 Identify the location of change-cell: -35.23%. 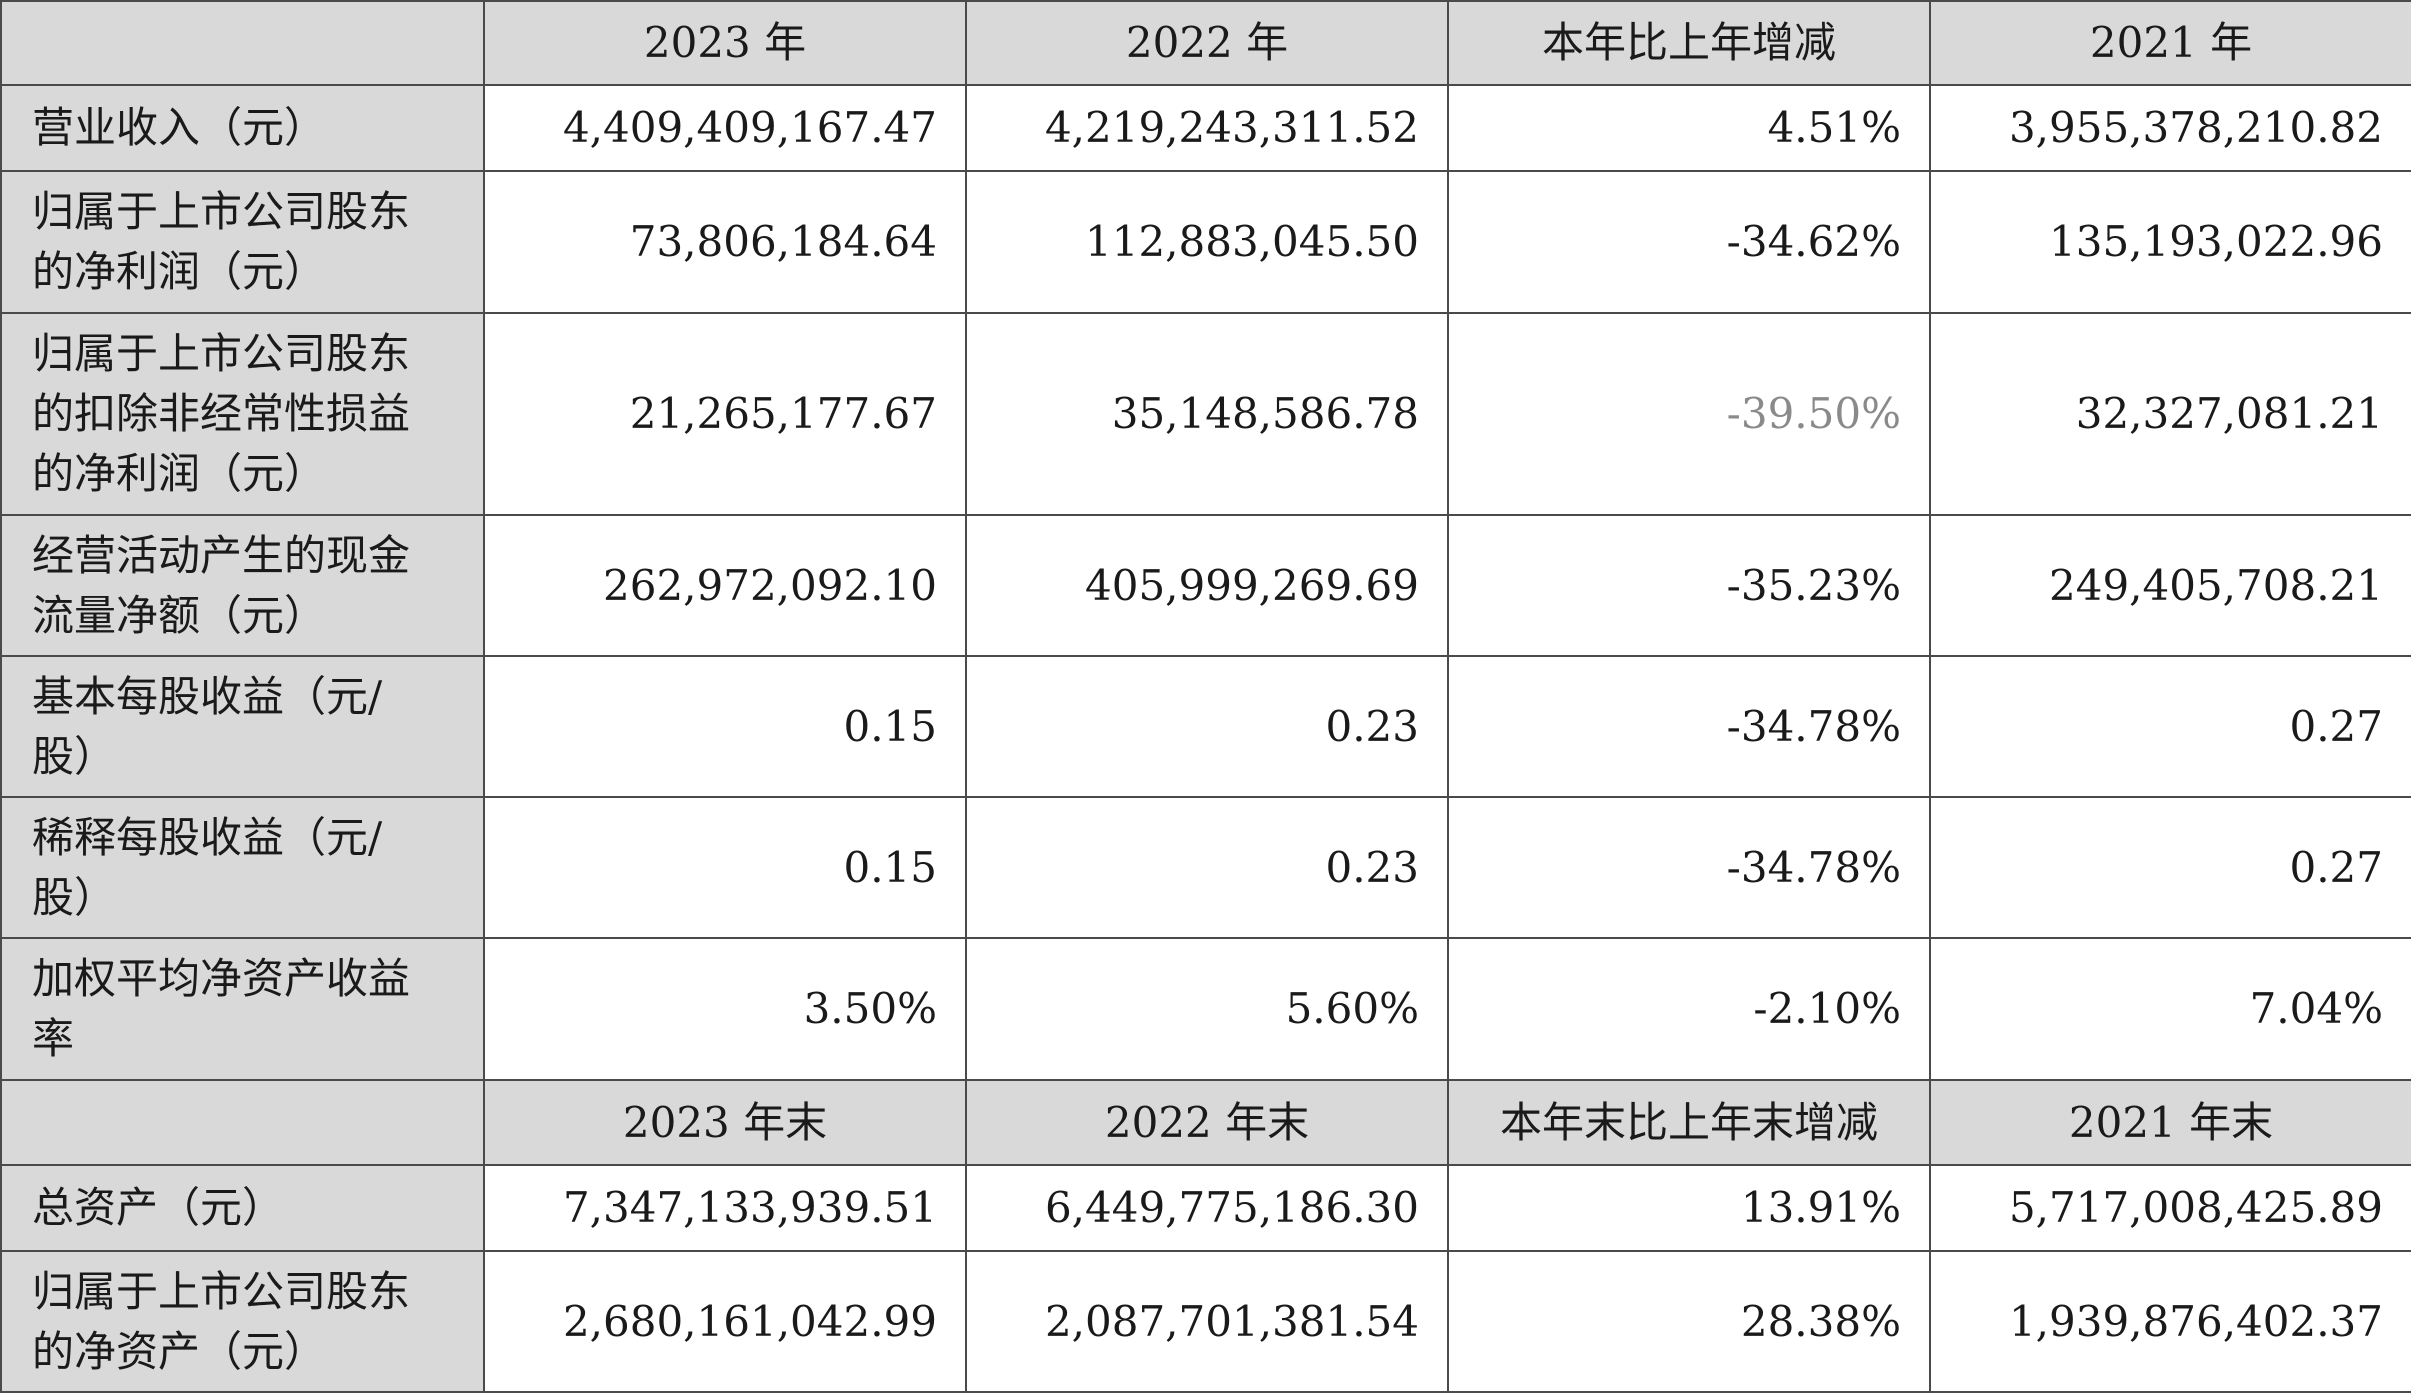
(1689, 585).